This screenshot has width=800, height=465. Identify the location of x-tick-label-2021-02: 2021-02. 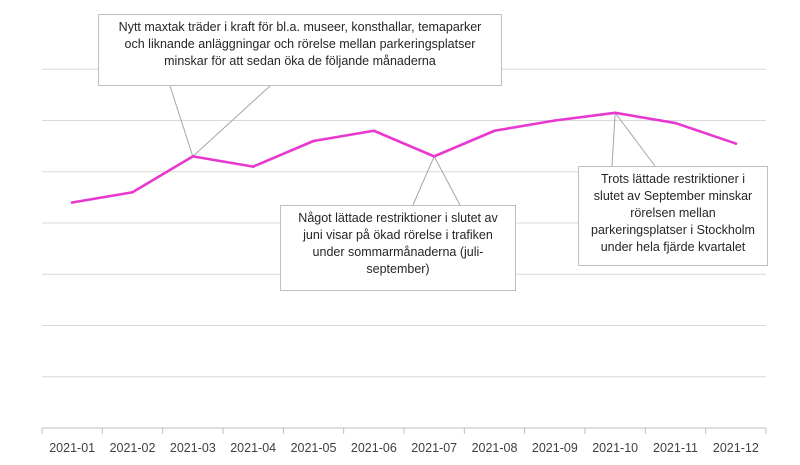
(133, 448).